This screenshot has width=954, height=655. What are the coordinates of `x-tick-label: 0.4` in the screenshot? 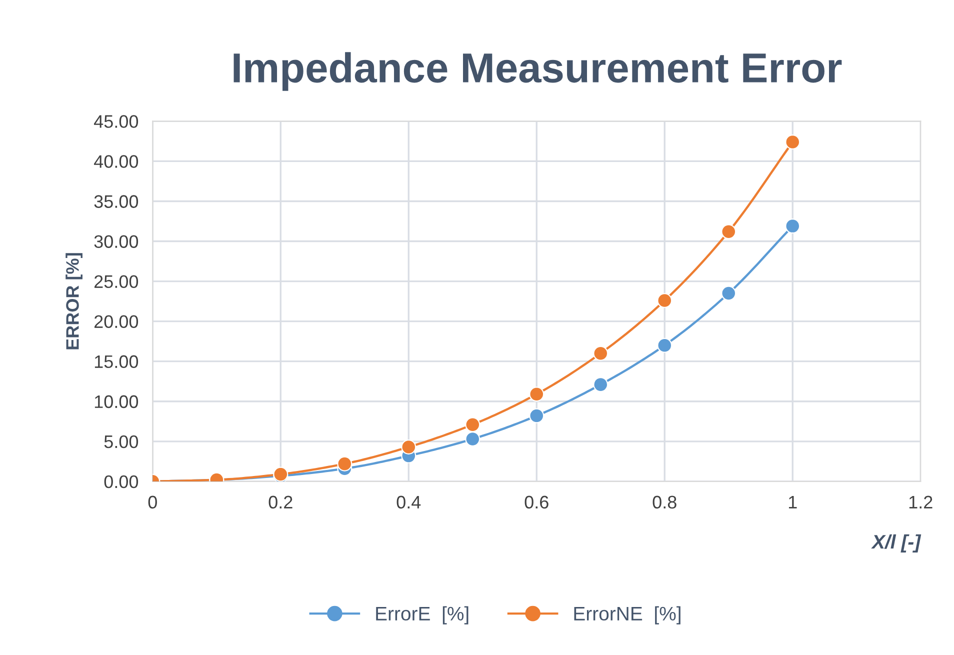 It's located at (408, 502).